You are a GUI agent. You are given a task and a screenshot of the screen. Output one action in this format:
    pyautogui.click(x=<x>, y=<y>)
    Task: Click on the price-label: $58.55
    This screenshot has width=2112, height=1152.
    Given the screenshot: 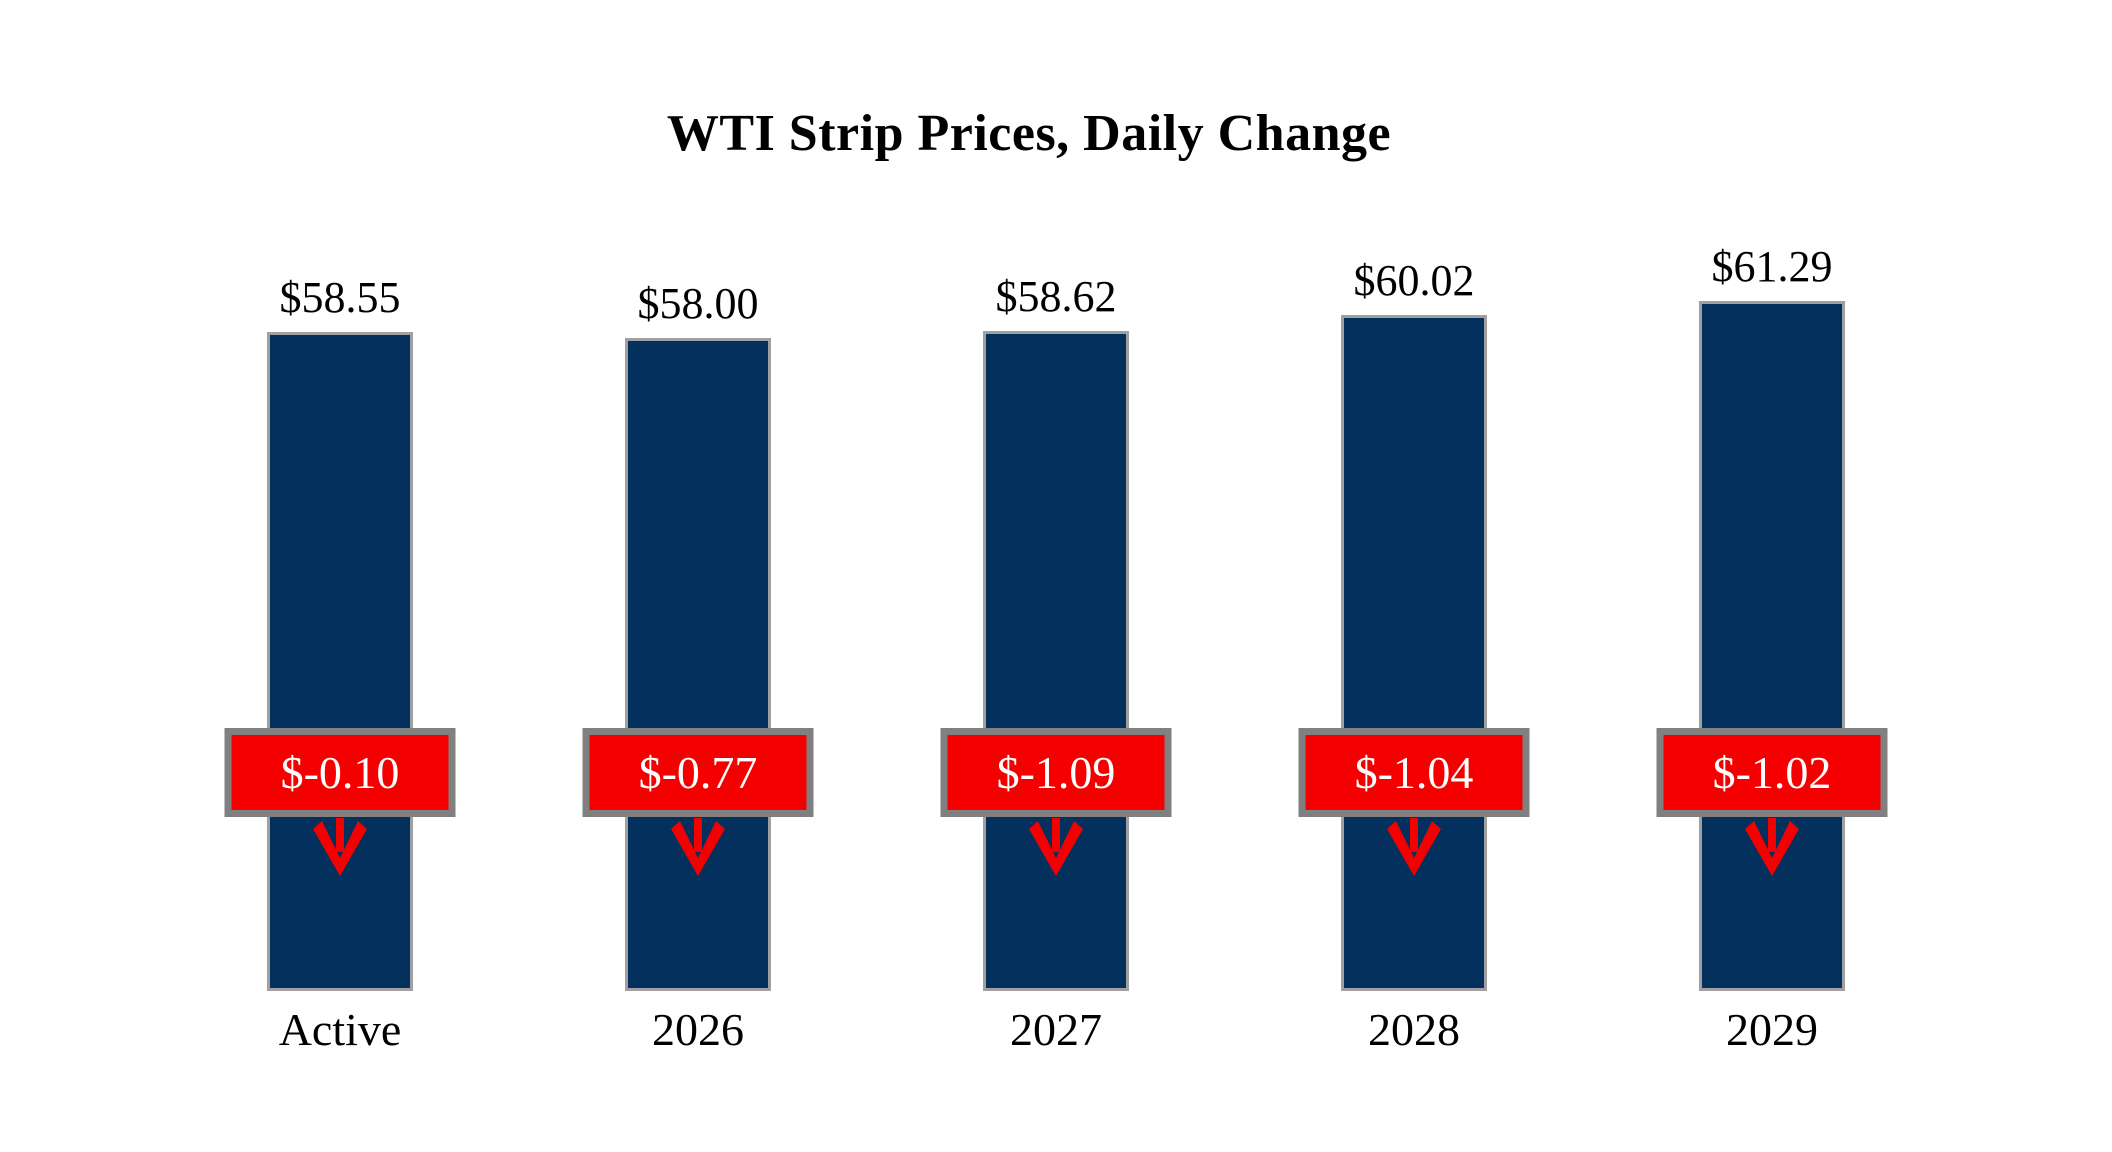 What is the action you would take?
    pyautogui.click(x=340, y=297)
    